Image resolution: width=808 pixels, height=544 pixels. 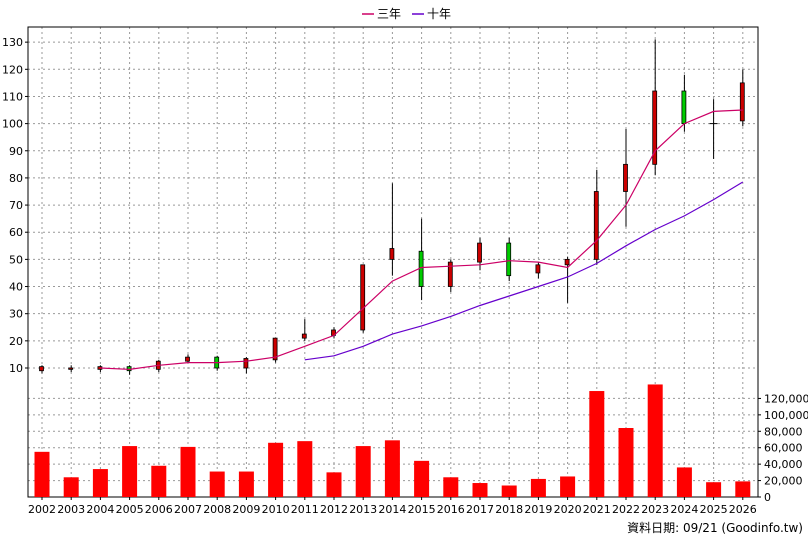 I want to click on x-tick-label: 2007, so click(x=188, y=509).